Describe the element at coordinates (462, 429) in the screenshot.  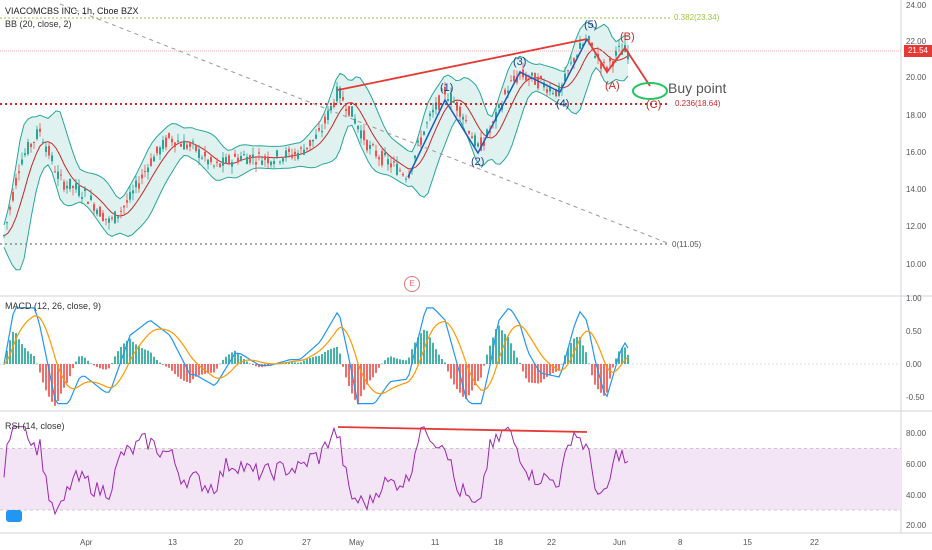
I see `rsi-divergence-line` at that location.